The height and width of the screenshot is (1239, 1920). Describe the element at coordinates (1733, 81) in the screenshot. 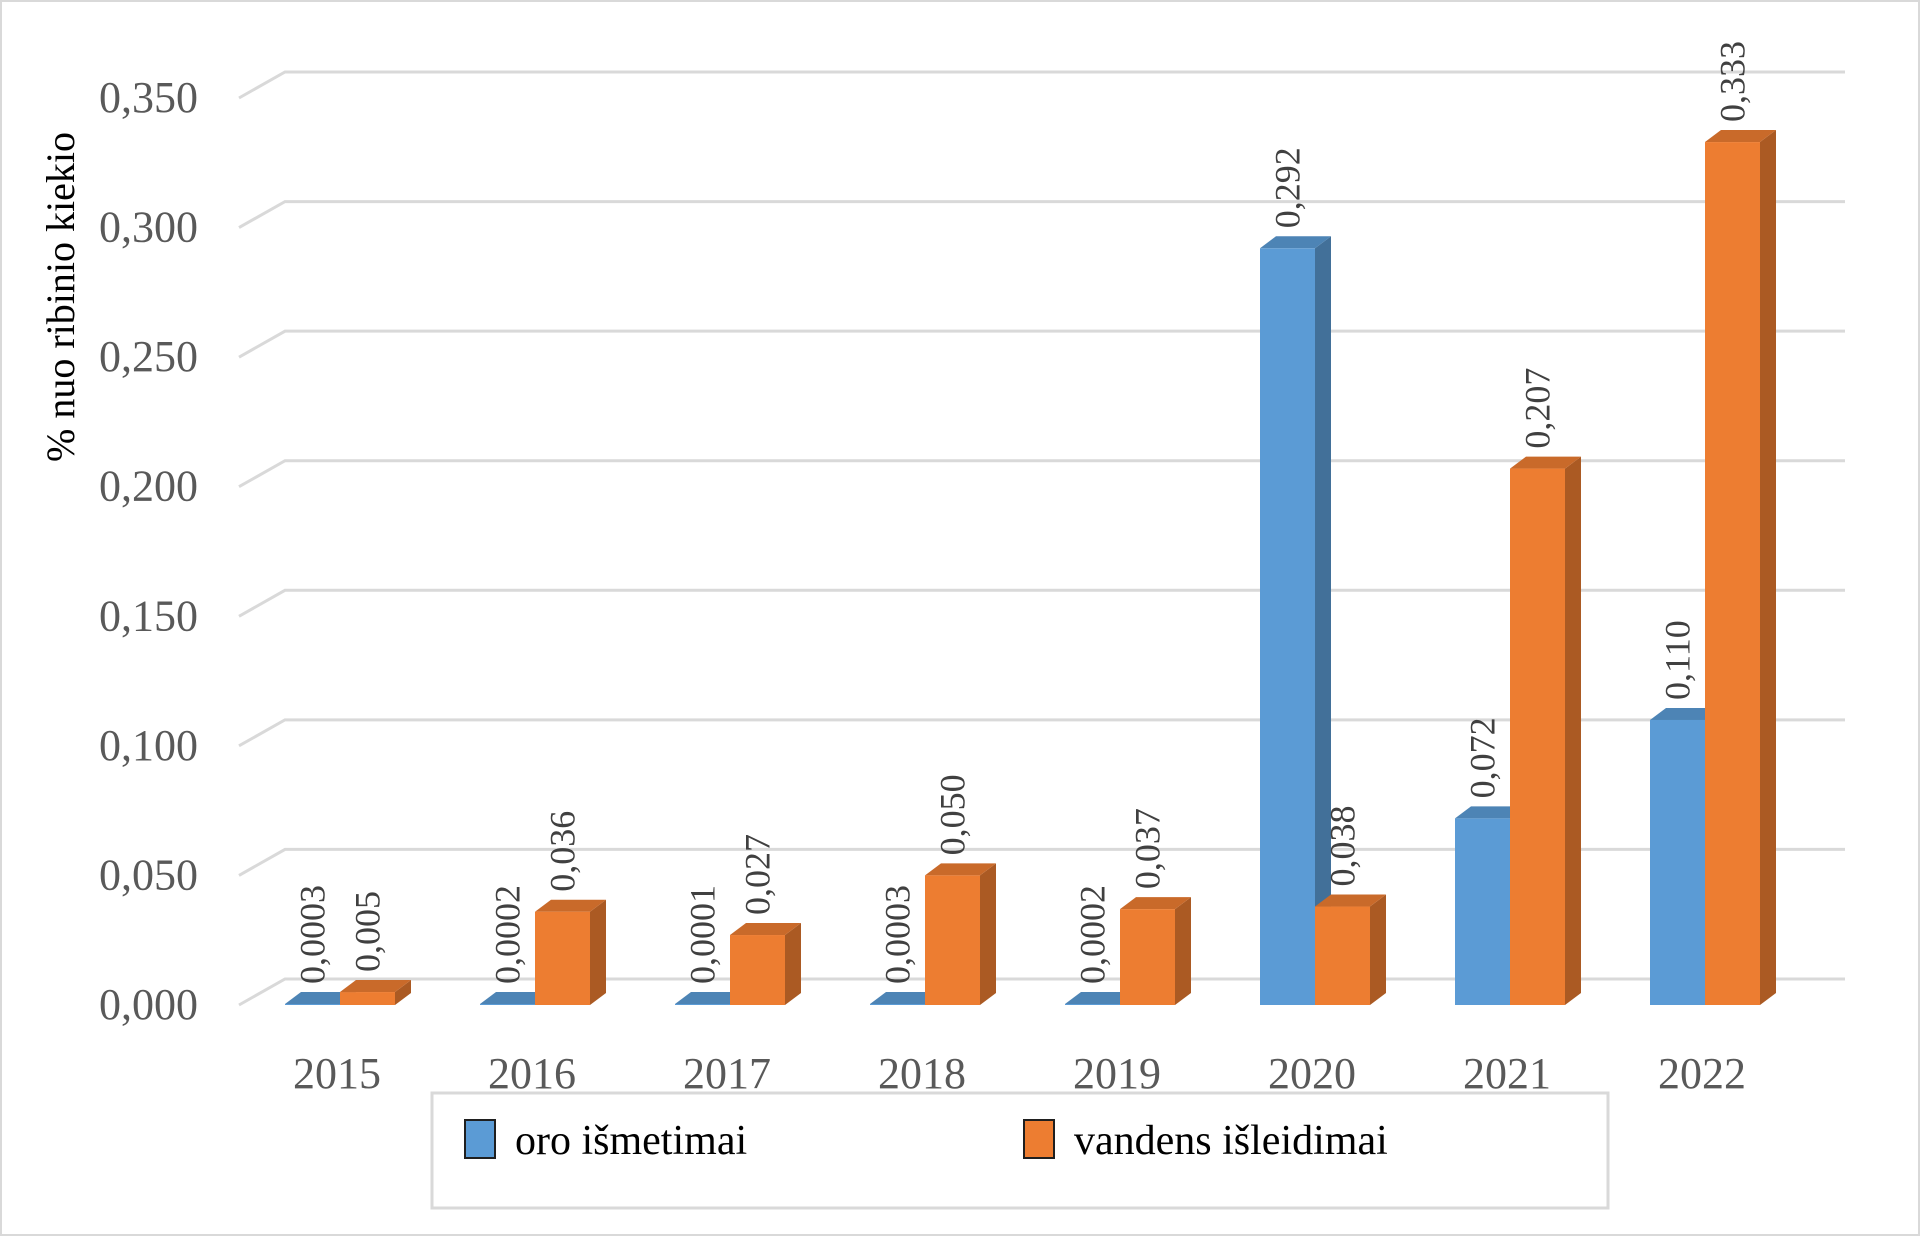

I see `data-label: 0,333` at that location.